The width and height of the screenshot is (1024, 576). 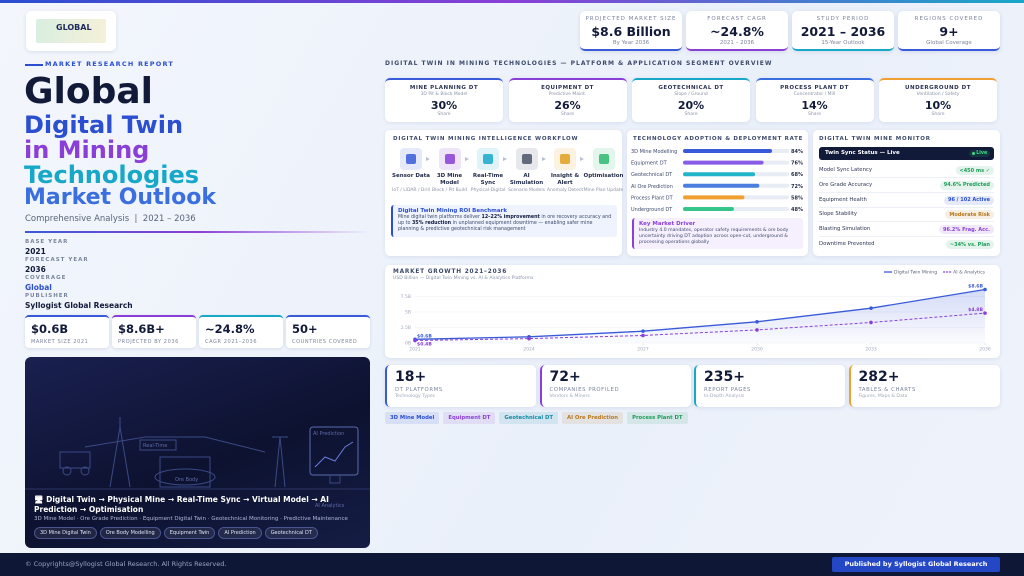 I want to click on y-tick-label: 2.5B, so click(x=406, y=328).